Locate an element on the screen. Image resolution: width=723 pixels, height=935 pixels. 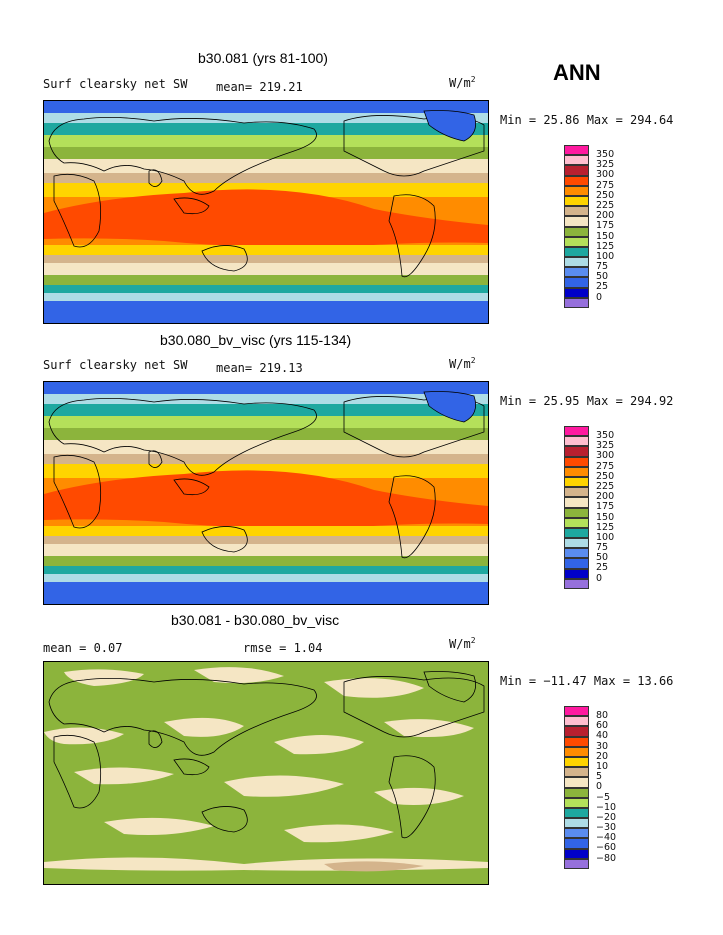
colorbar-label: −10 is located at coordinates (606, 807).